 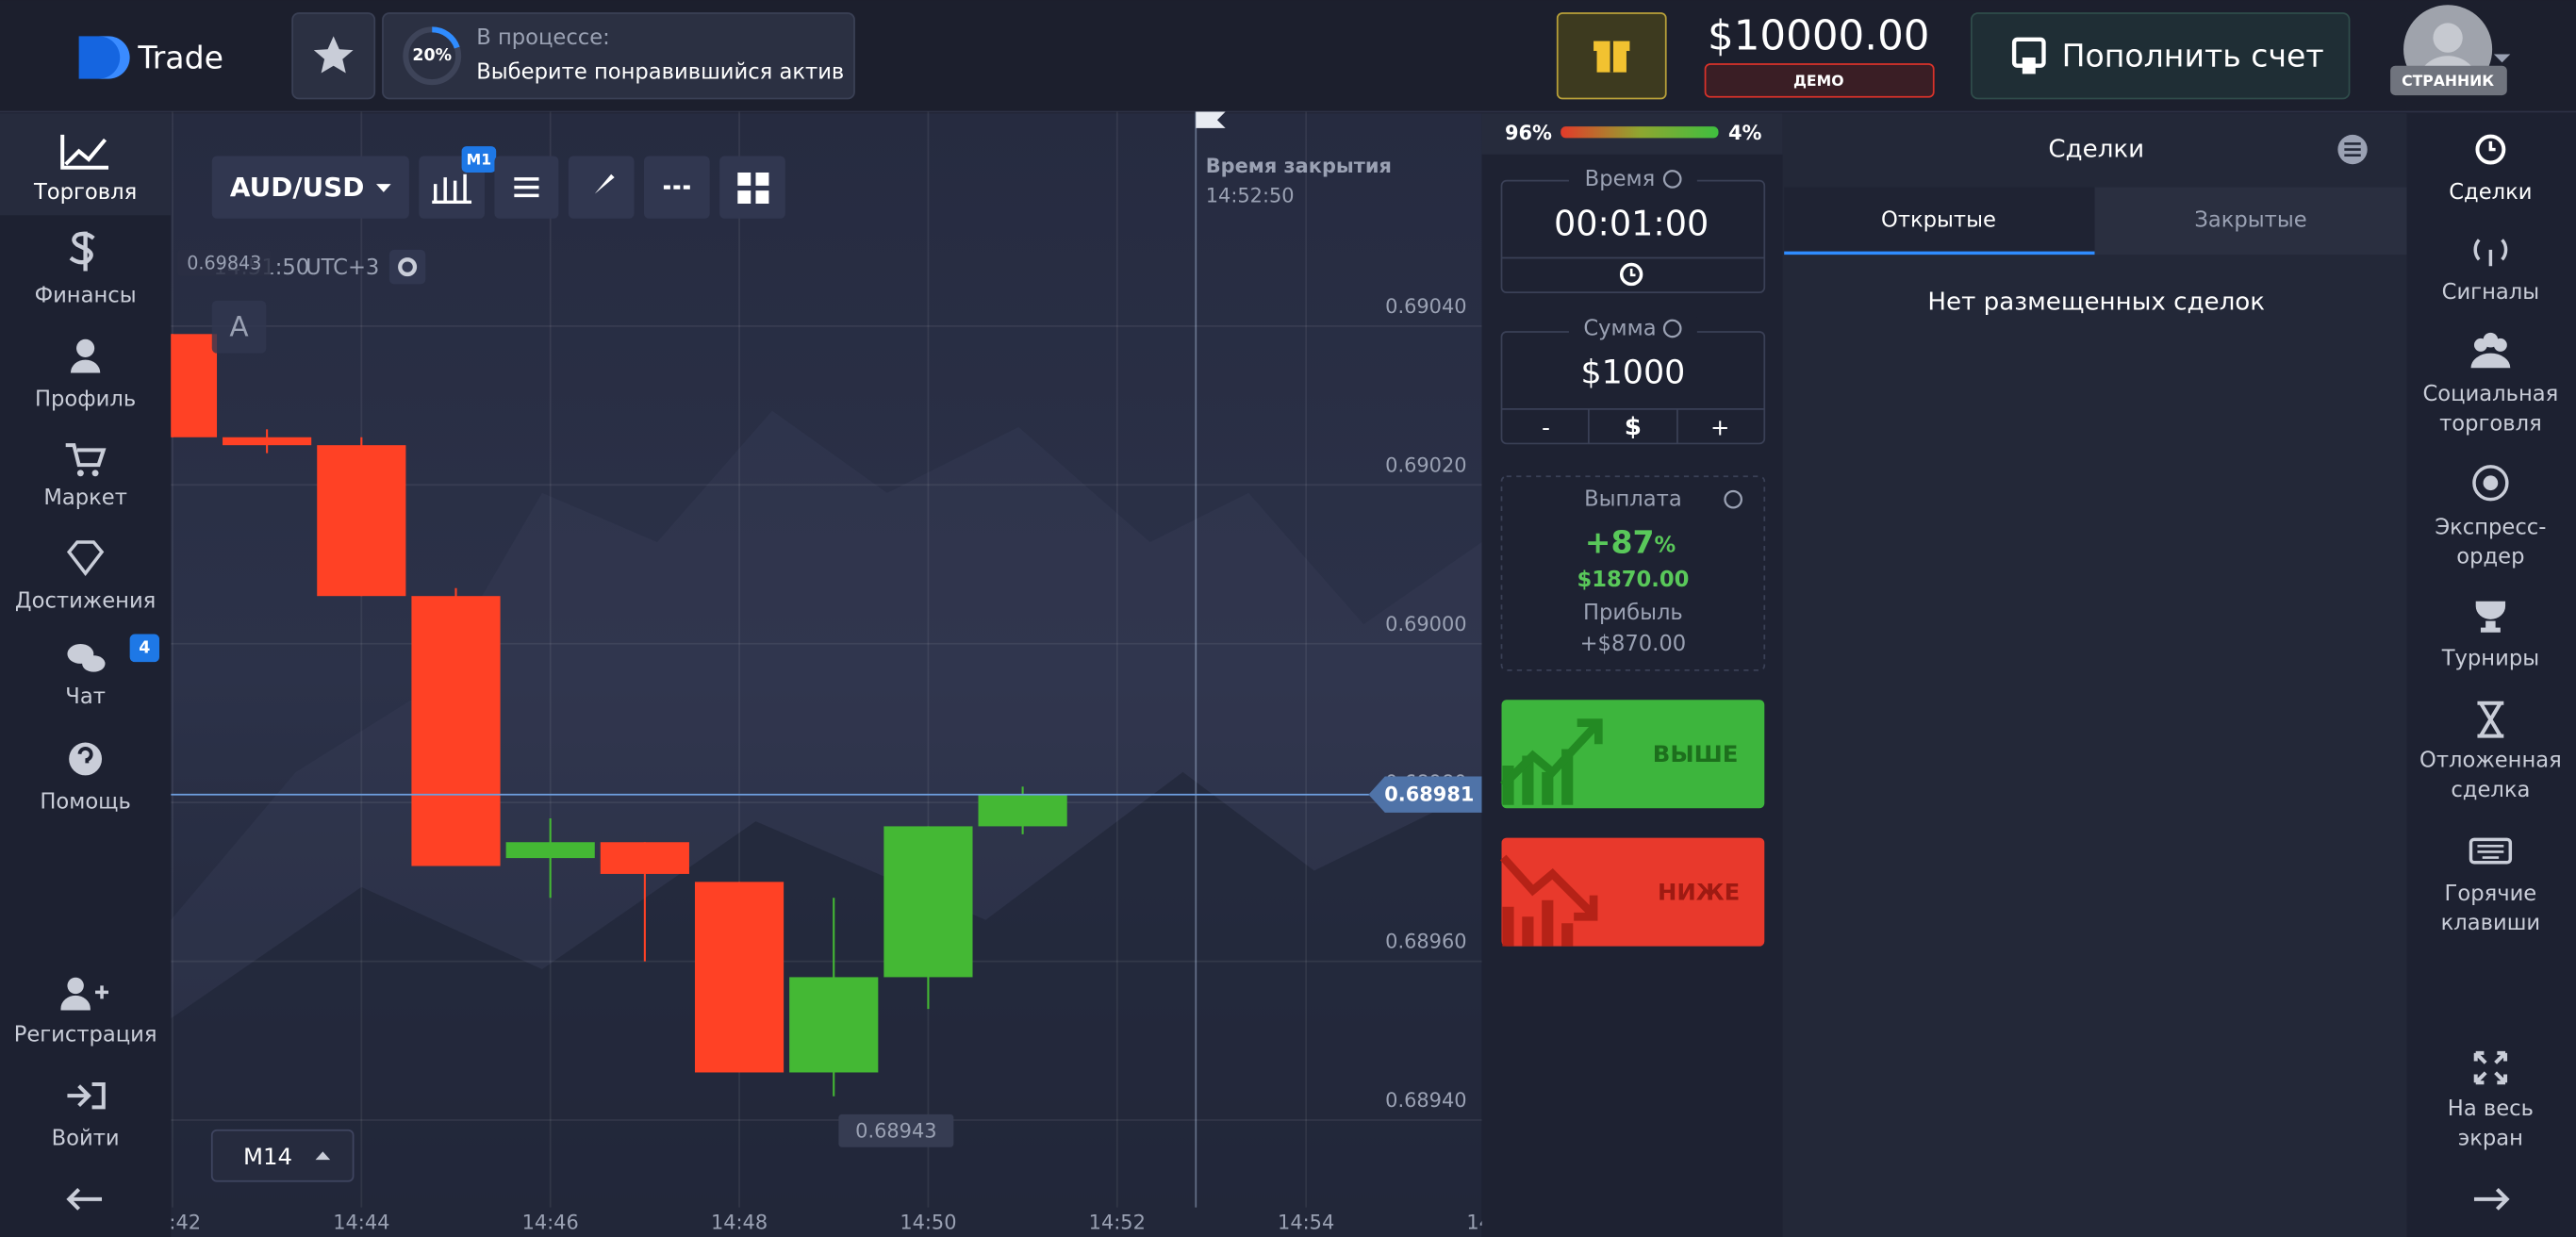 What do you see at coordinates (1632, 675) in the screenshot?
I see `trade-panel` at bounding box center [1632, 675].